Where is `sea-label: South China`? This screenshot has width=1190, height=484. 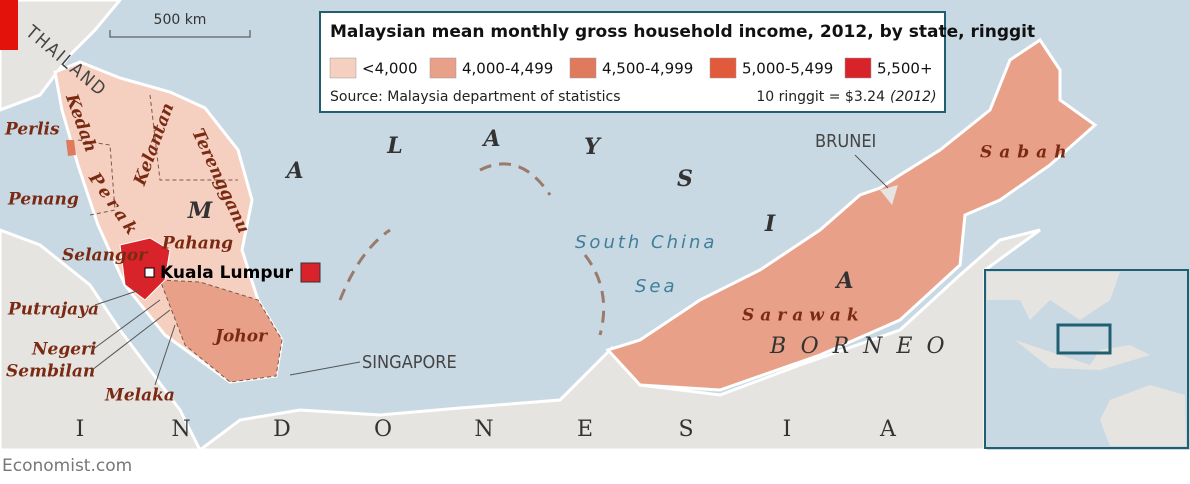
sea-label: South China is located at coordinates (646, 242).